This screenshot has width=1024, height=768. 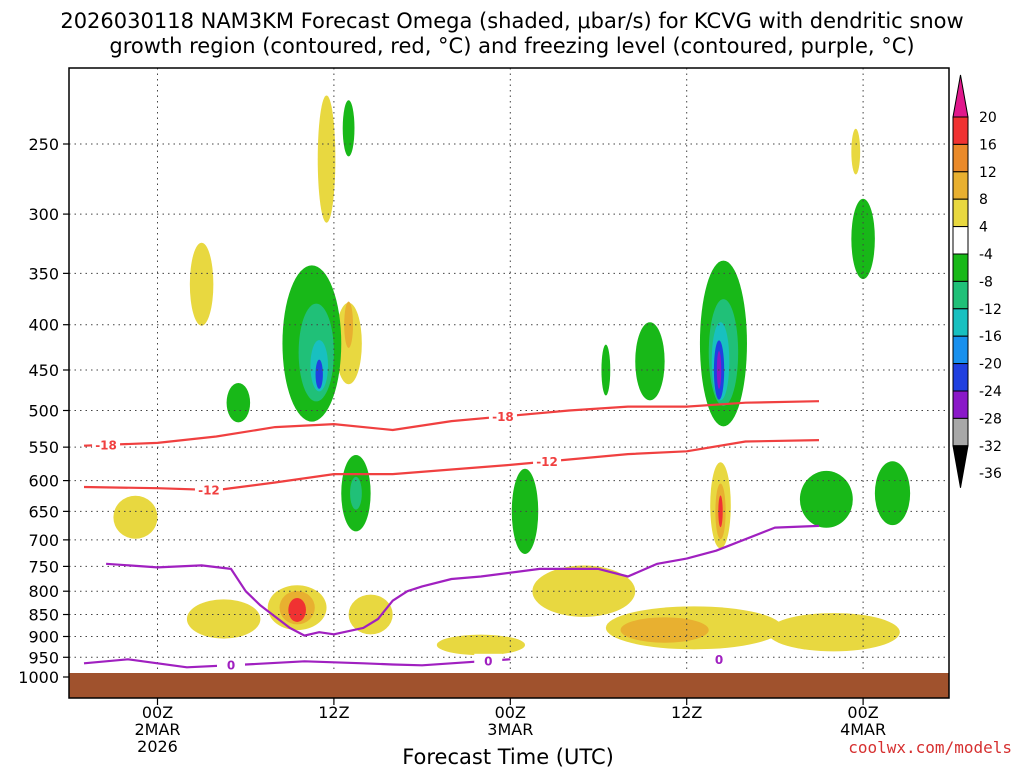 What do you see at coordinates (988, 145) in the screenshot?
I see `colorbar-label-1: 16` at bounding box center [988, 145].